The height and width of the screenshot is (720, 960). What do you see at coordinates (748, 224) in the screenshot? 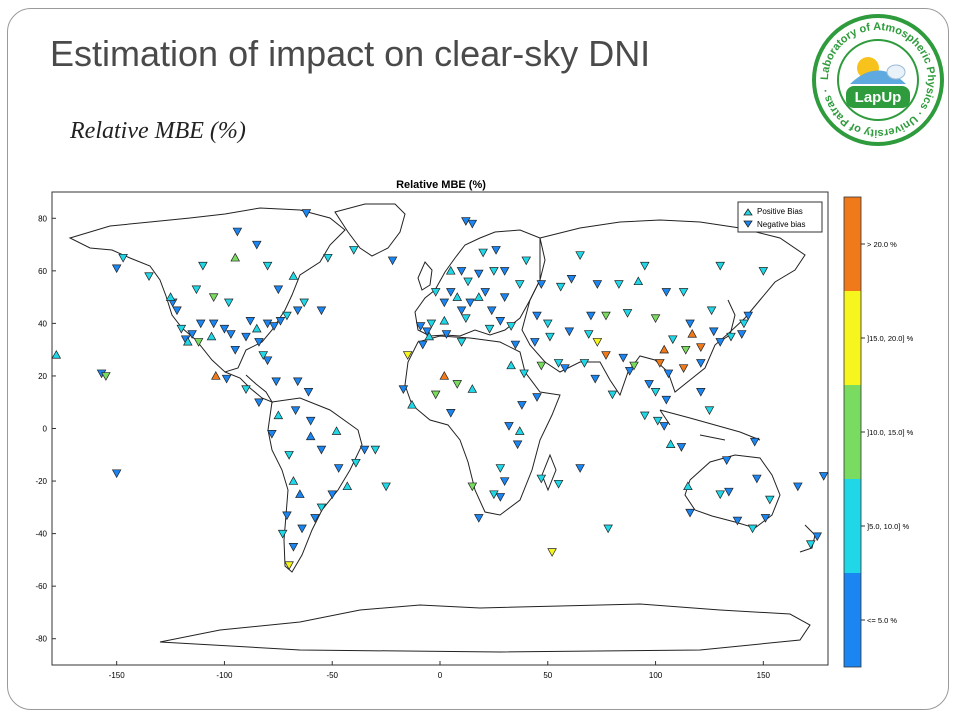
I see `legend-negative-marker` at bounding box center [748, 224].